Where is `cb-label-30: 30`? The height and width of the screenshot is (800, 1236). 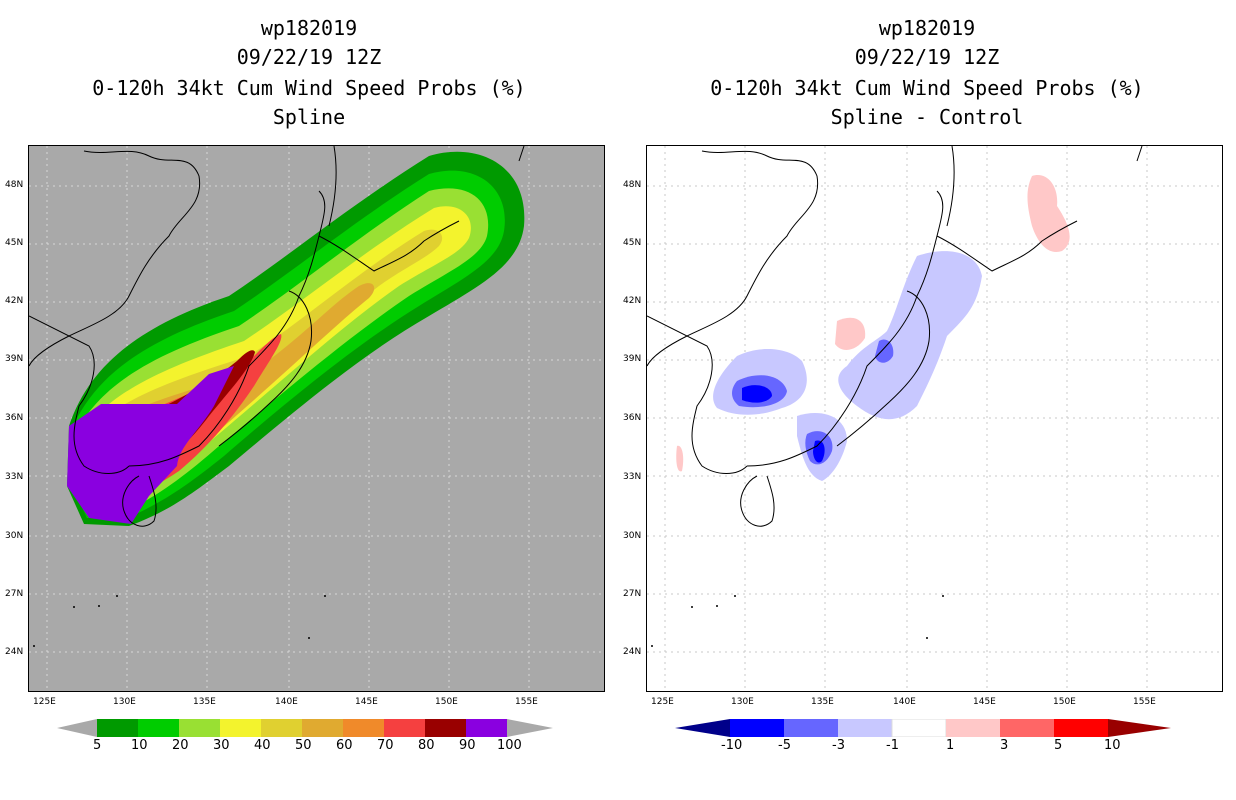
cb-label-30: 30 is located at coordinates (221, 745).